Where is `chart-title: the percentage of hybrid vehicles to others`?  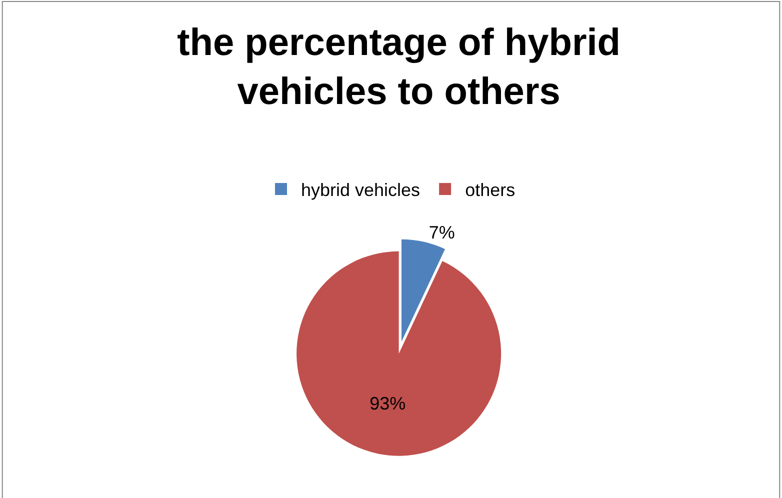 chart-title: the percentage of hybrid vehicles to others is located at coordinates (399, 68).